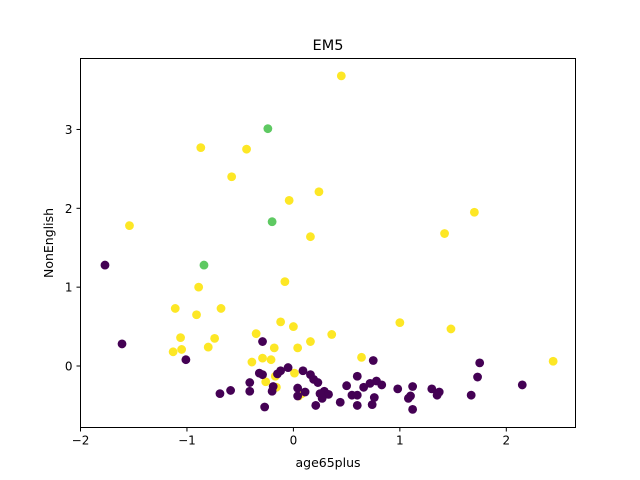 Image resolution: width=640 pixels, height=480 pixels. I want to click on x-tick-label: −2, so click(81, 441).